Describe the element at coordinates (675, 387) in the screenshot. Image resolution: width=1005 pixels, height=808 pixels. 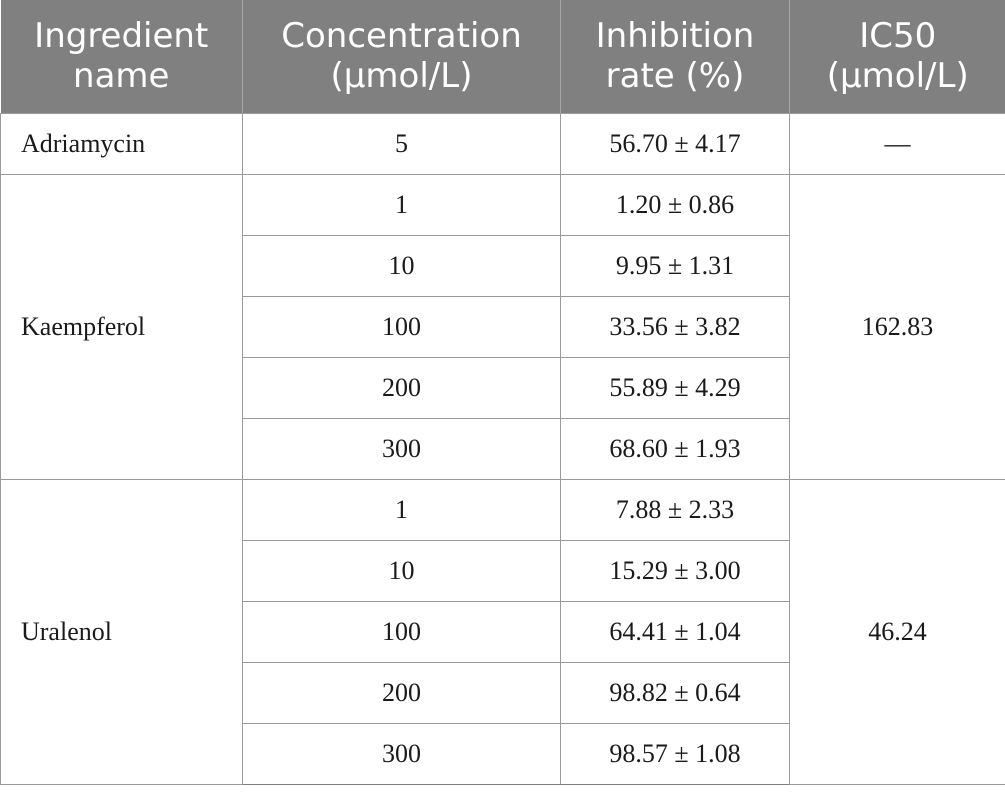
I see `inhibition-rate-cell: 55.89 ± 4.29` at that location.